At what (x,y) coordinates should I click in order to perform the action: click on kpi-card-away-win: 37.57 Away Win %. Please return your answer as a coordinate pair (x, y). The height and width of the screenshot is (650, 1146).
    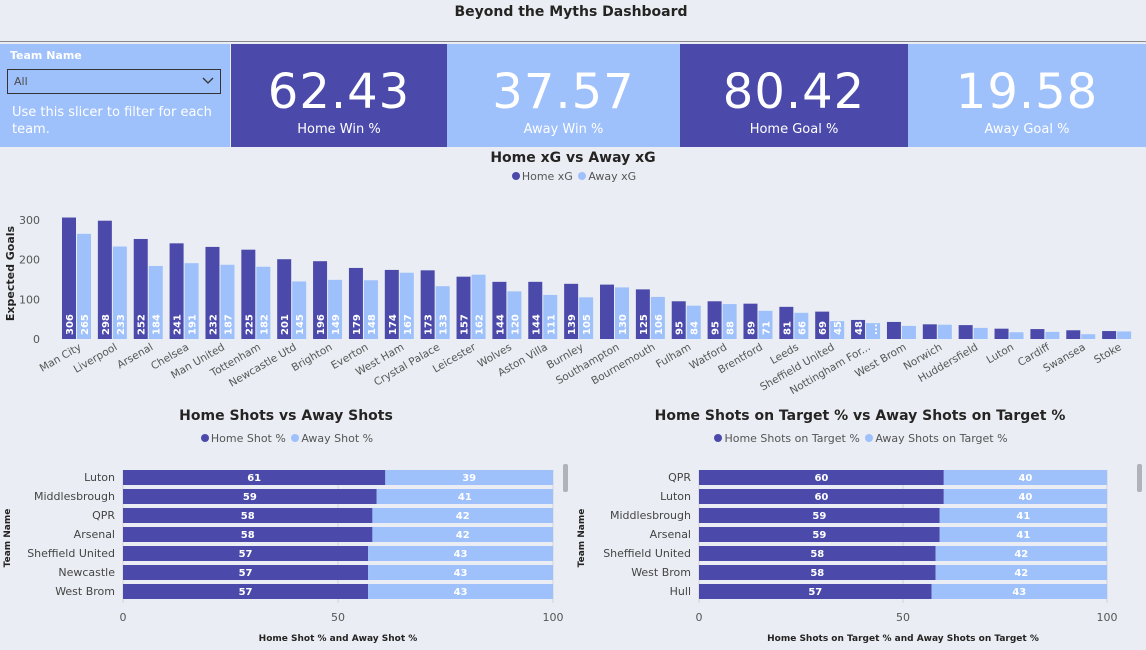
    Looking at the image, I should click on (563, 95).